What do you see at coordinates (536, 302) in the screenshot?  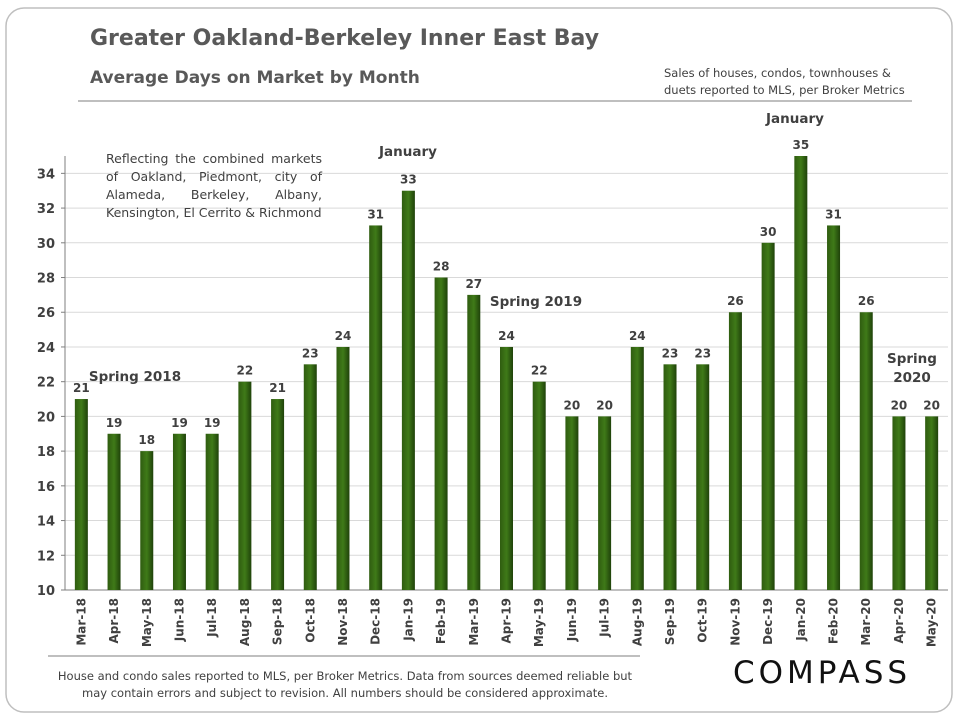 I see `annotation: Spring 2019` at bounding box center [536, 302].